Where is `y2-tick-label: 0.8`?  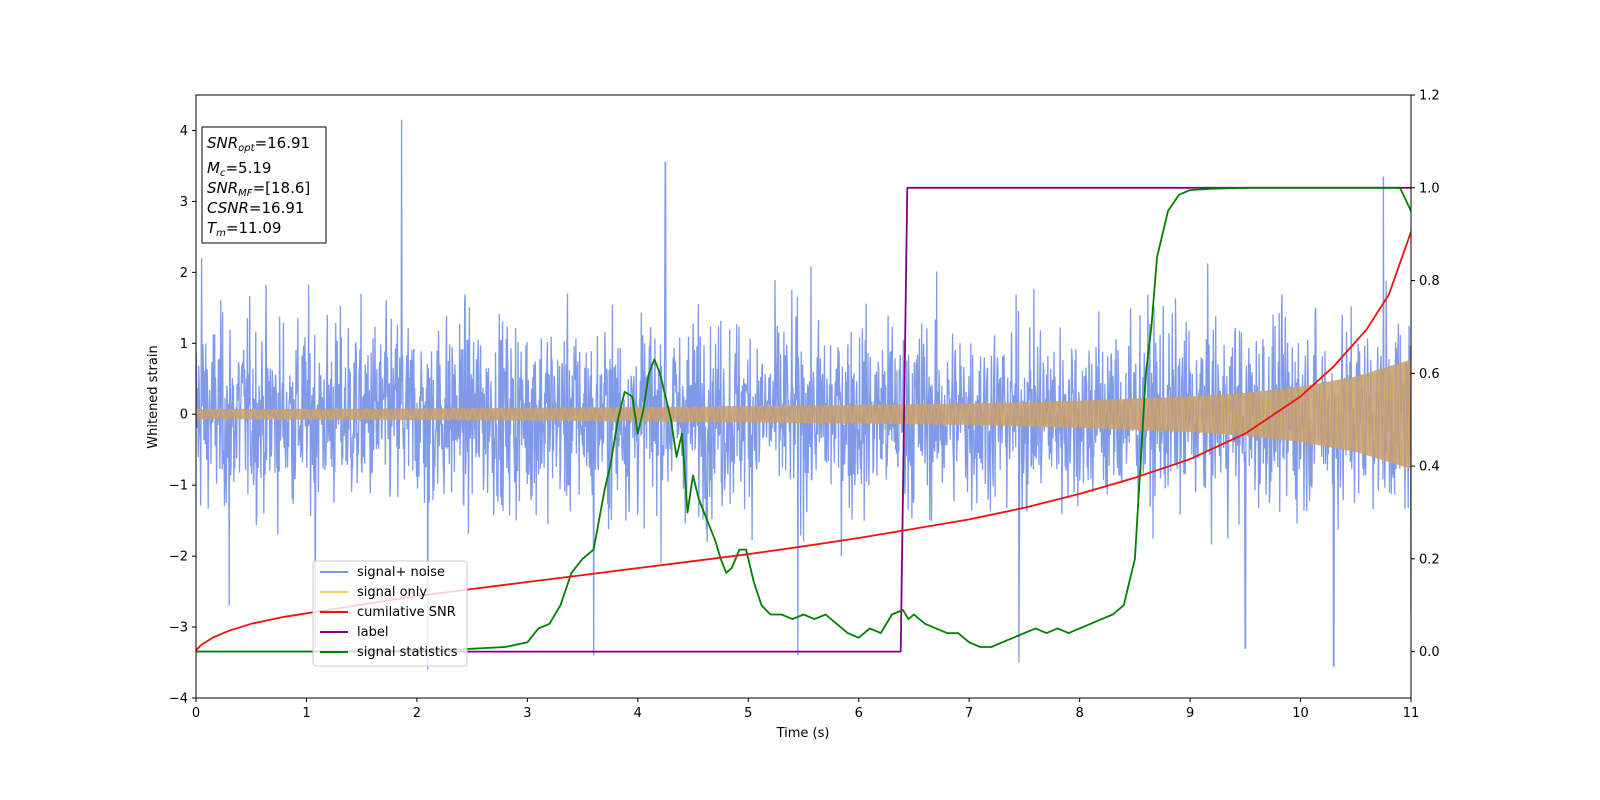
y2-tick-label: 0.8 is located at coordinates (1429, 281).